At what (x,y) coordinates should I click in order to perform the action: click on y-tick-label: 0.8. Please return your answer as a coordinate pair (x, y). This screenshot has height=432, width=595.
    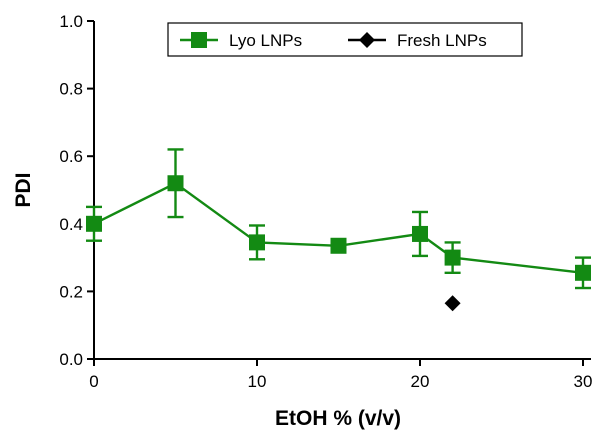
    Looking at the image, I should click on (71, 89).